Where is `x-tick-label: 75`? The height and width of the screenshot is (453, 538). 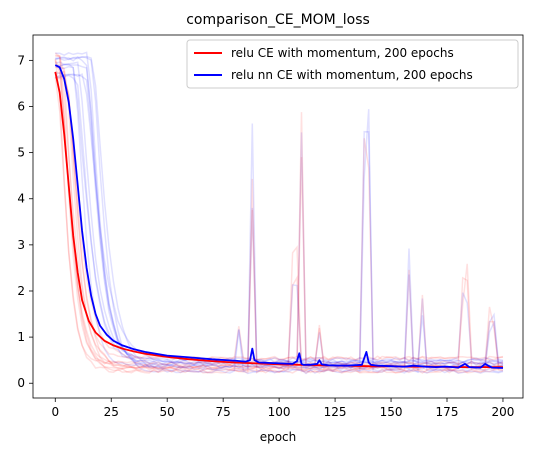
x-tick-label: 75 is located at coordinates (223, 412).